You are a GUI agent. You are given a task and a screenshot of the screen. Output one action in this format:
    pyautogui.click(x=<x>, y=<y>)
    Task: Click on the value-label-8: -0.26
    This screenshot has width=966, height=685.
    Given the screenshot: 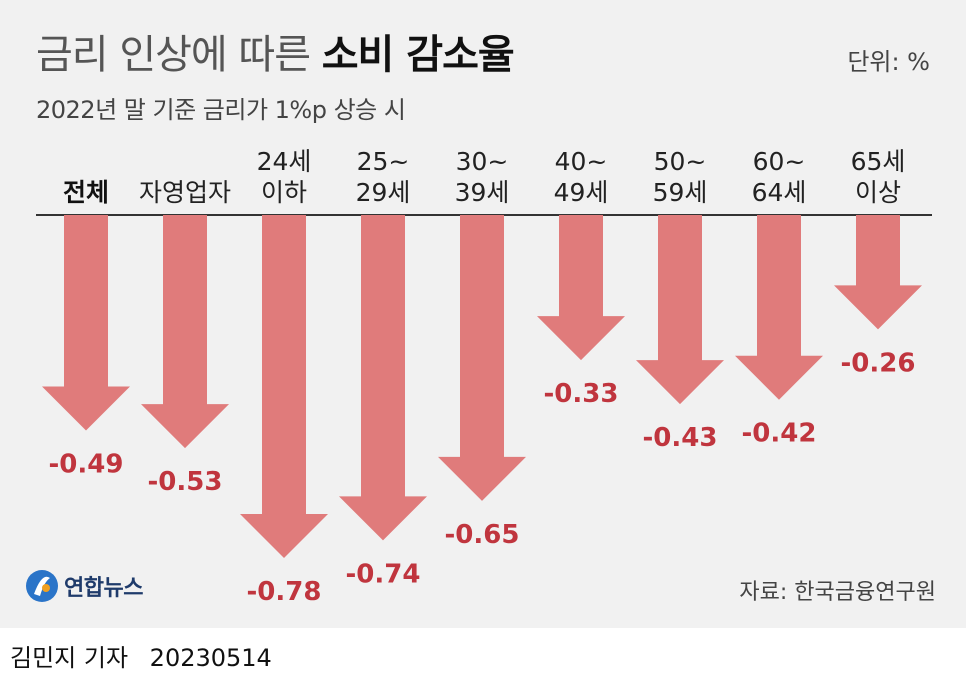 What is the action you would take?
    pyautogui.click(x=878, y=363)
    